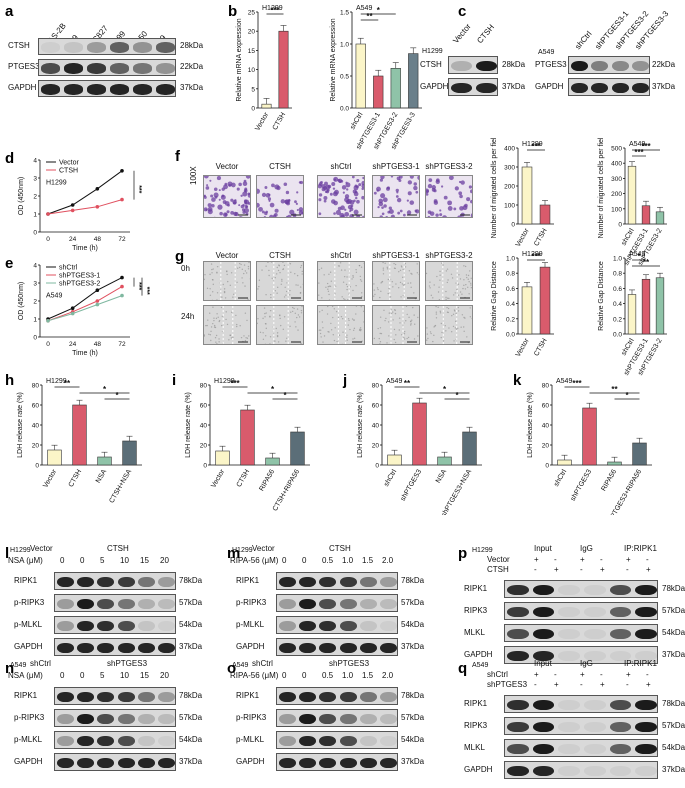  What do you see at coordinates (283, 69) in the screenshot?
I see `panel-b-h1299-chart-bar` at bounding box center [283, 69].